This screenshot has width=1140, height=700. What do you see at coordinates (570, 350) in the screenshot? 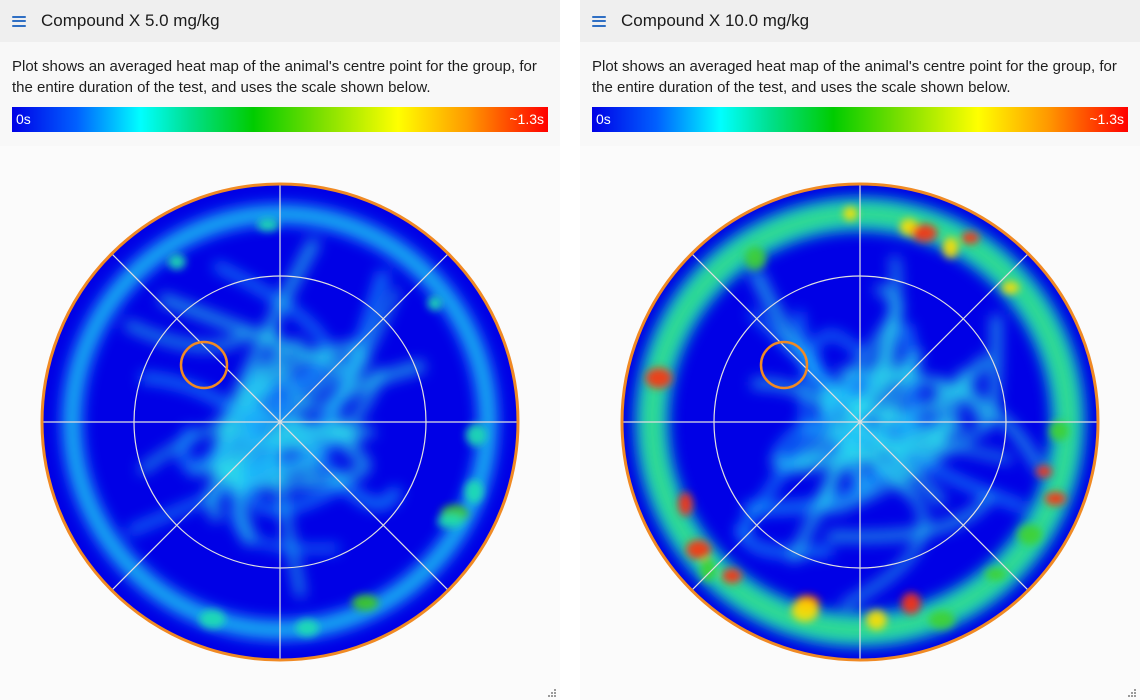
I see `panel-gutter` at bounding box center [570, 350].